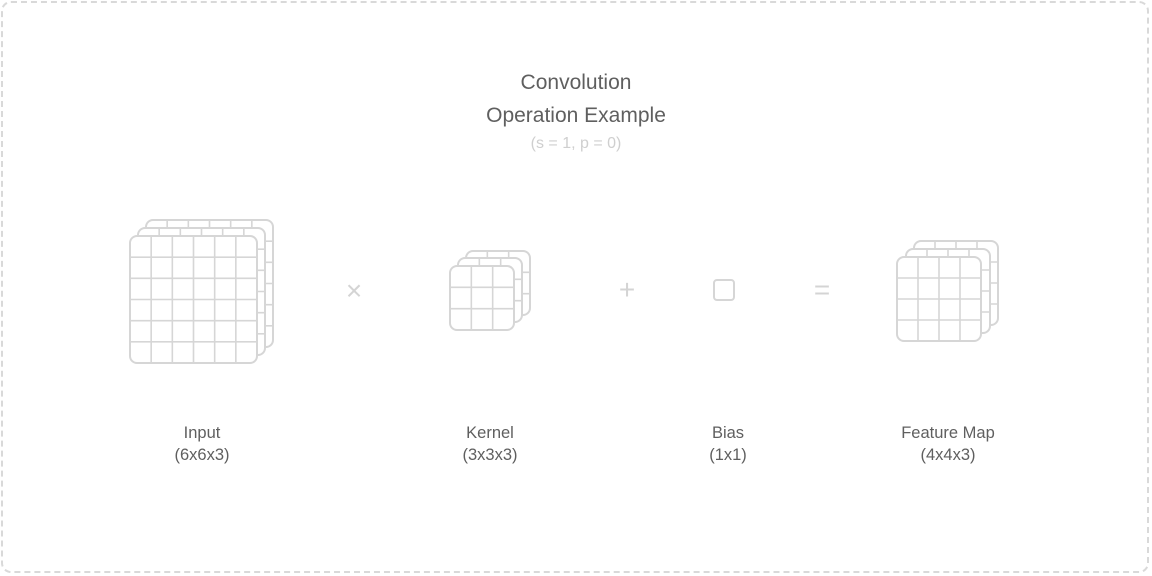  Describe the element at coordinates (202, 433) in the screenshot. I see `input-name: Input` at that location.